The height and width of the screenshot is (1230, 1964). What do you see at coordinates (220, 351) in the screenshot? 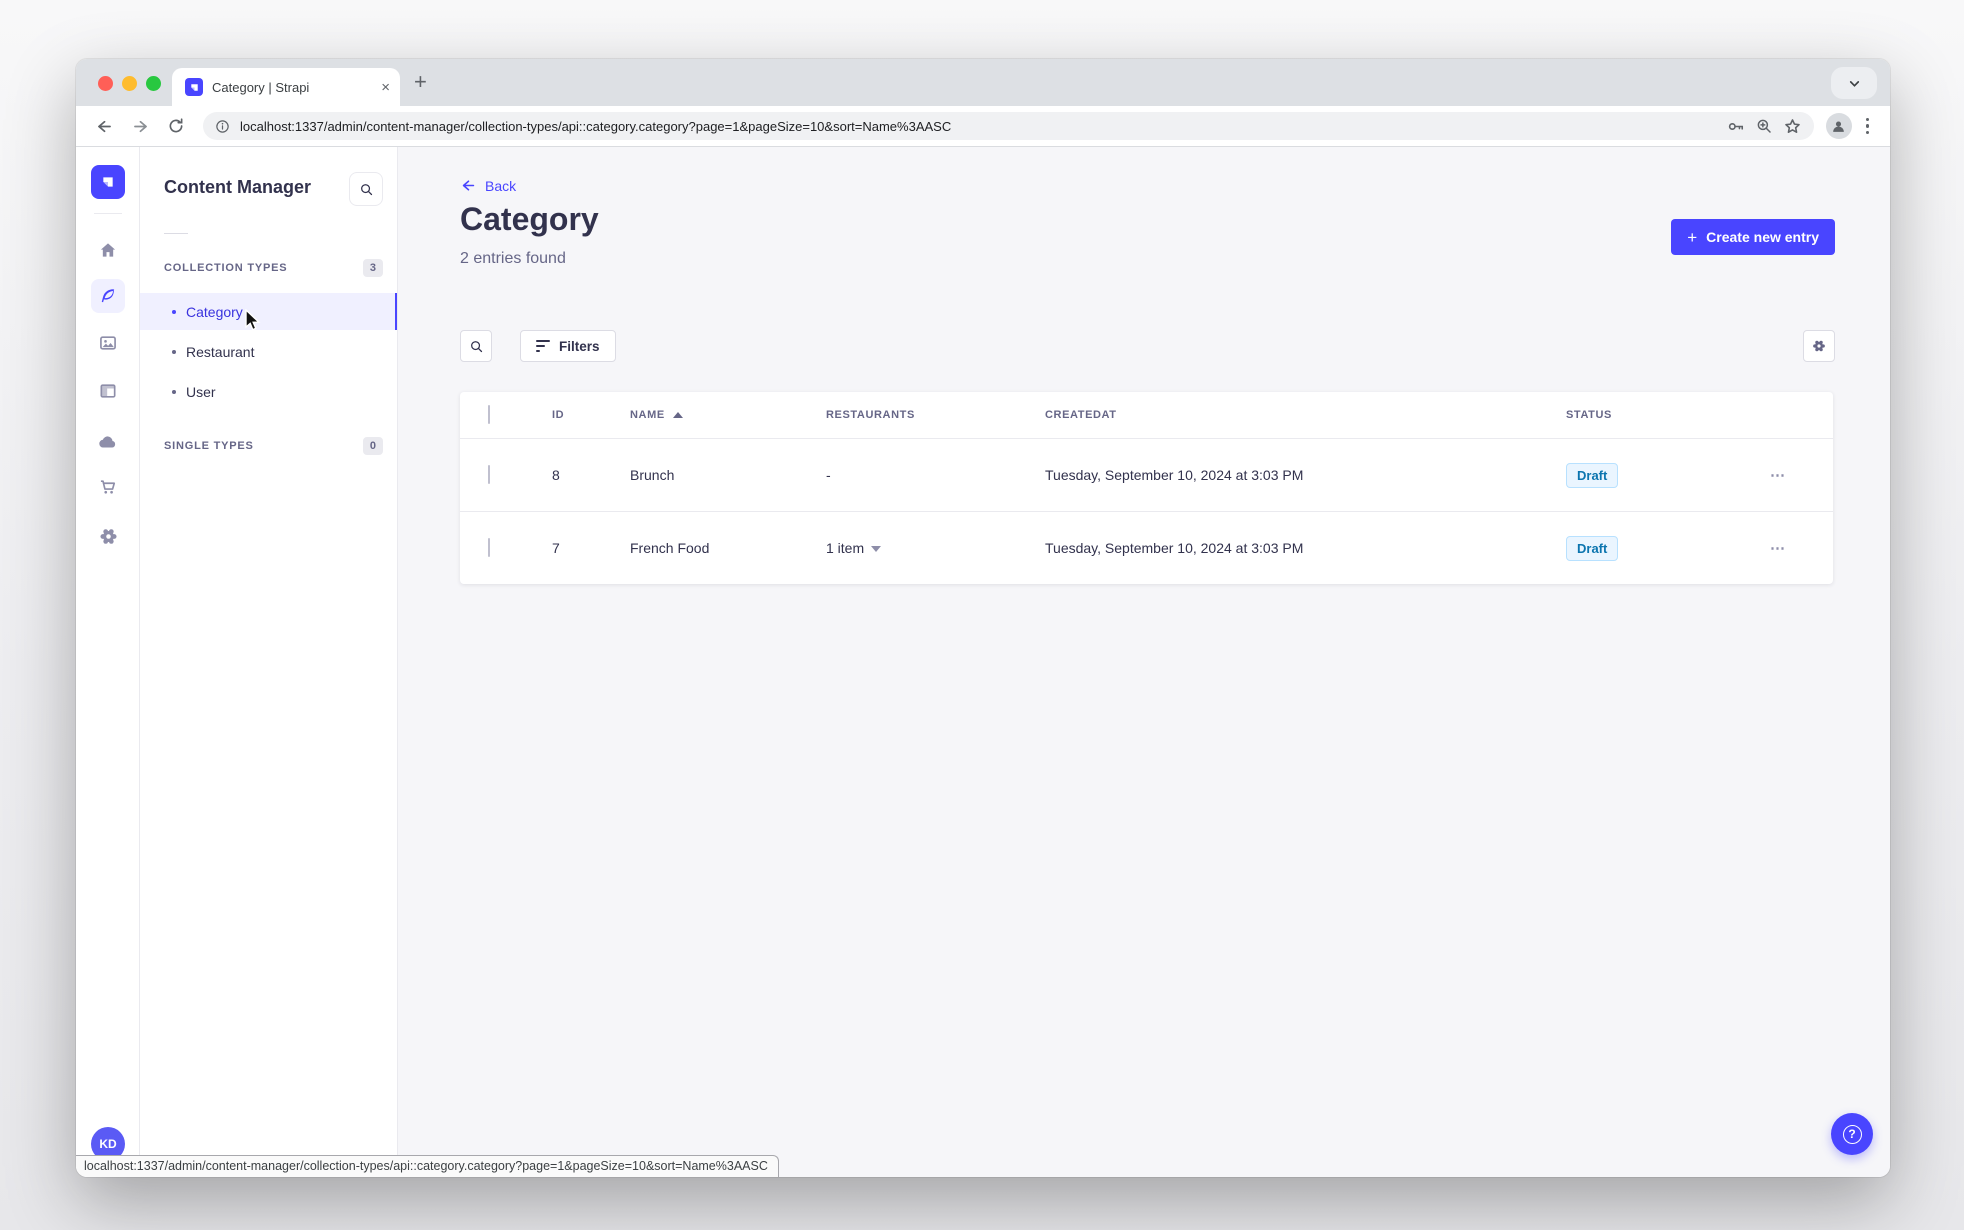
I see `sidebar-item-label: Restaurant` at bounding box center [220, 351].